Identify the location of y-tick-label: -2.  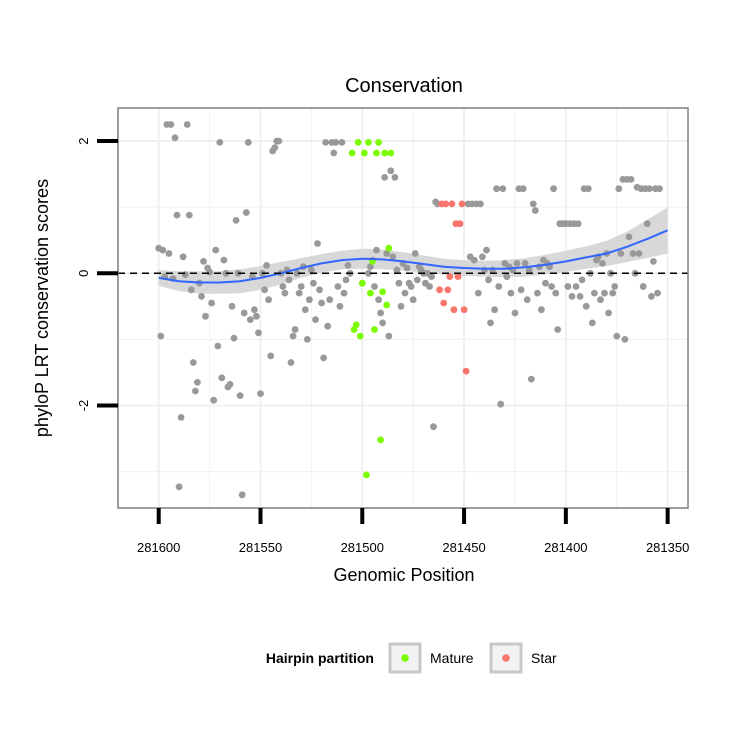
(83, 406).